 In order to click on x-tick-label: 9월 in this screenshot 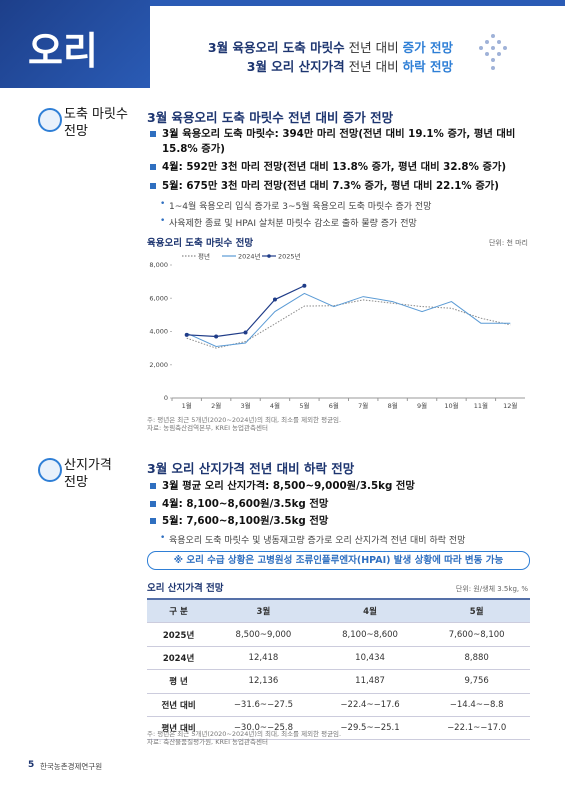, I will do `click(422, 405)`.